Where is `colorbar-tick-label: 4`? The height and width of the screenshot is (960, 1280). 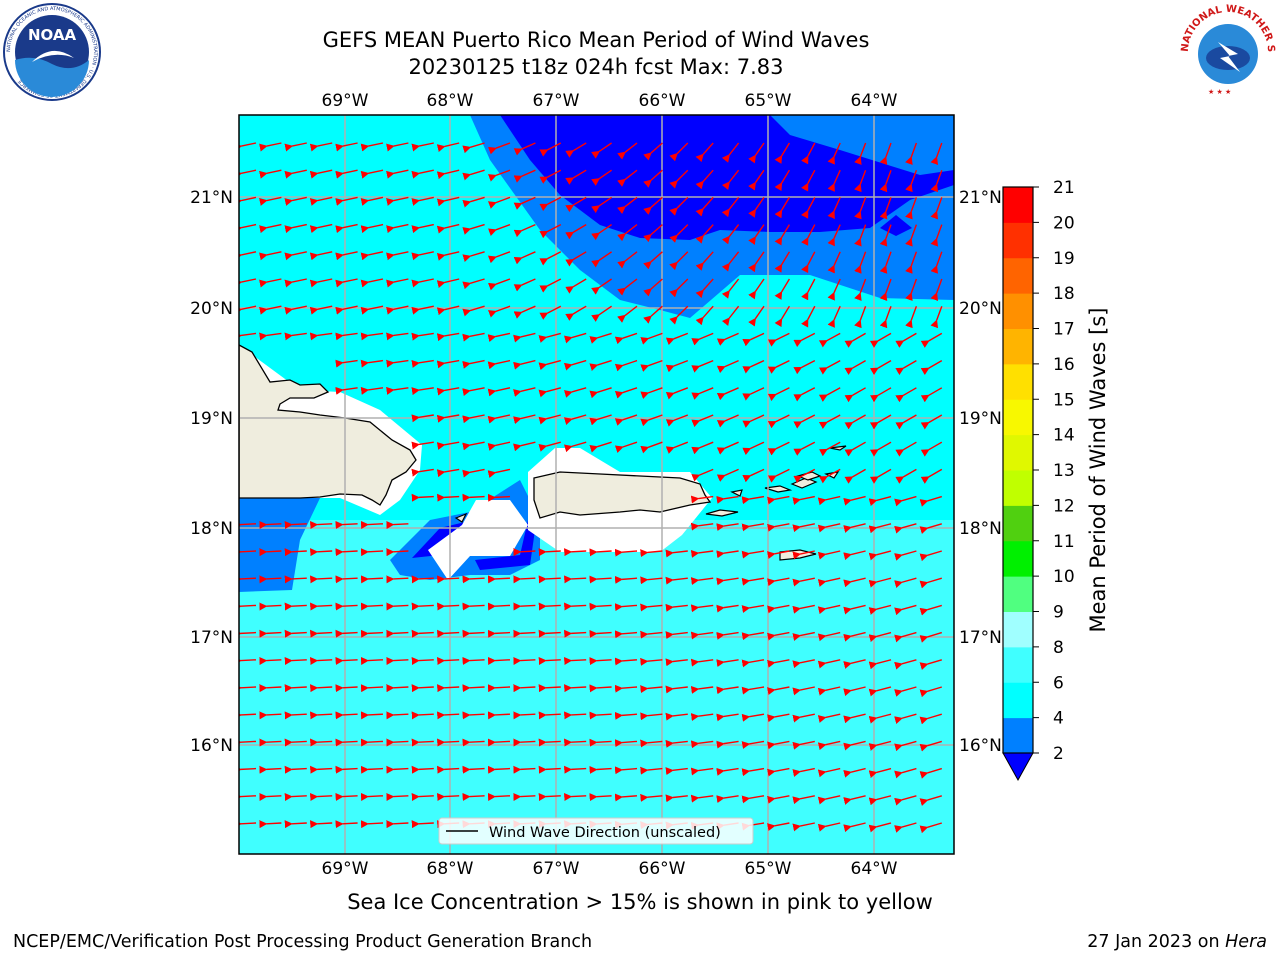 colorbar-tick-label: 4 is located at coordinates (1058, 719).